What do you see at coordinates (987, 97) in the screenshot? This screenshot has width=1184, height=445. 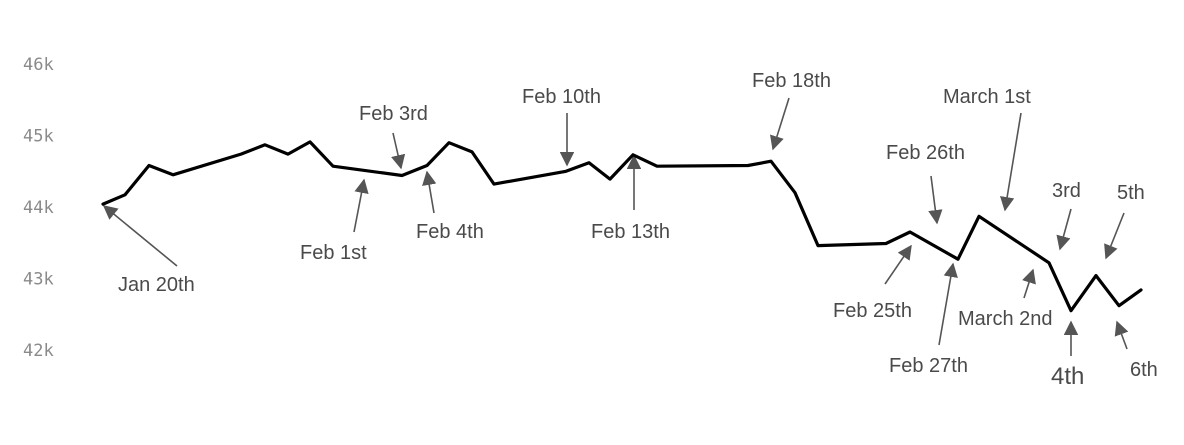 I see `annotation-label: March 1st` at bounding box center [987, 97].